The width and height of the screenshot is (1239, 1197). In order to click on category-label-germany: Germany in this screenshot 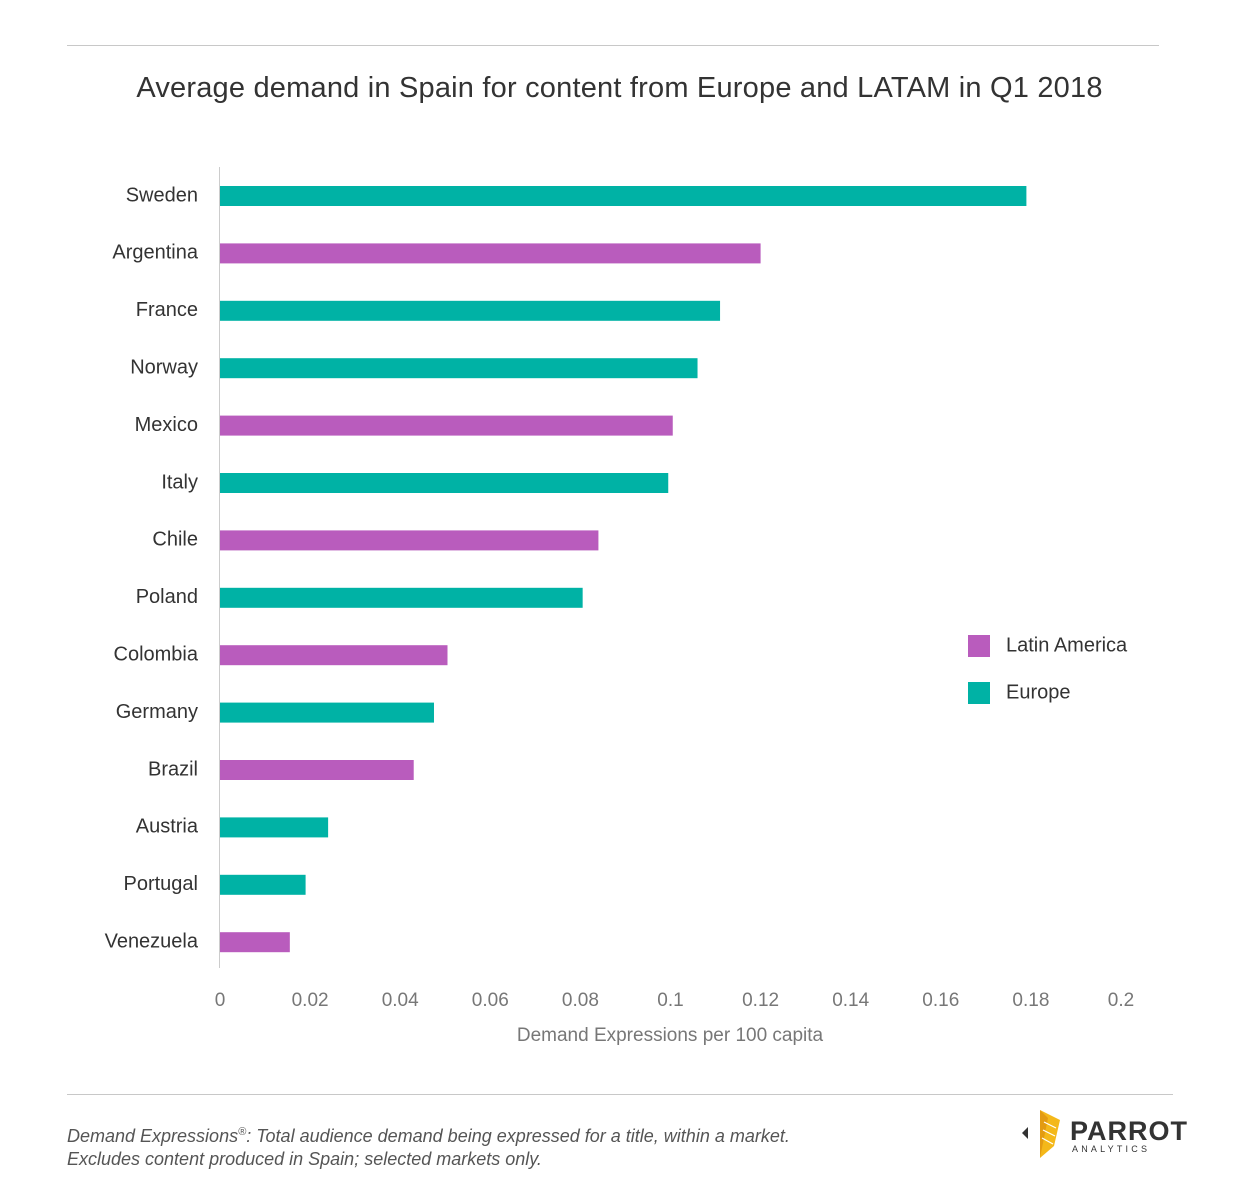, I will do `click(157, 712)`.